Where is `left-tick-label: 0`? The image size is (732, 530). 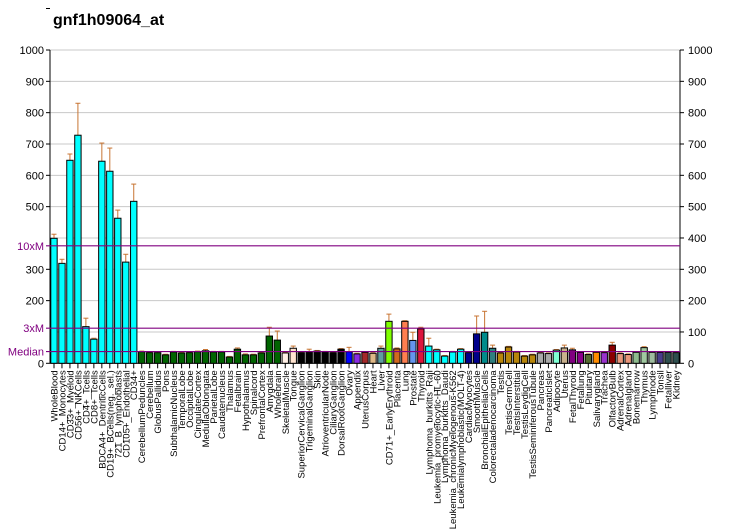 left-tick-label: 0 is located at coordinates (41, 364).